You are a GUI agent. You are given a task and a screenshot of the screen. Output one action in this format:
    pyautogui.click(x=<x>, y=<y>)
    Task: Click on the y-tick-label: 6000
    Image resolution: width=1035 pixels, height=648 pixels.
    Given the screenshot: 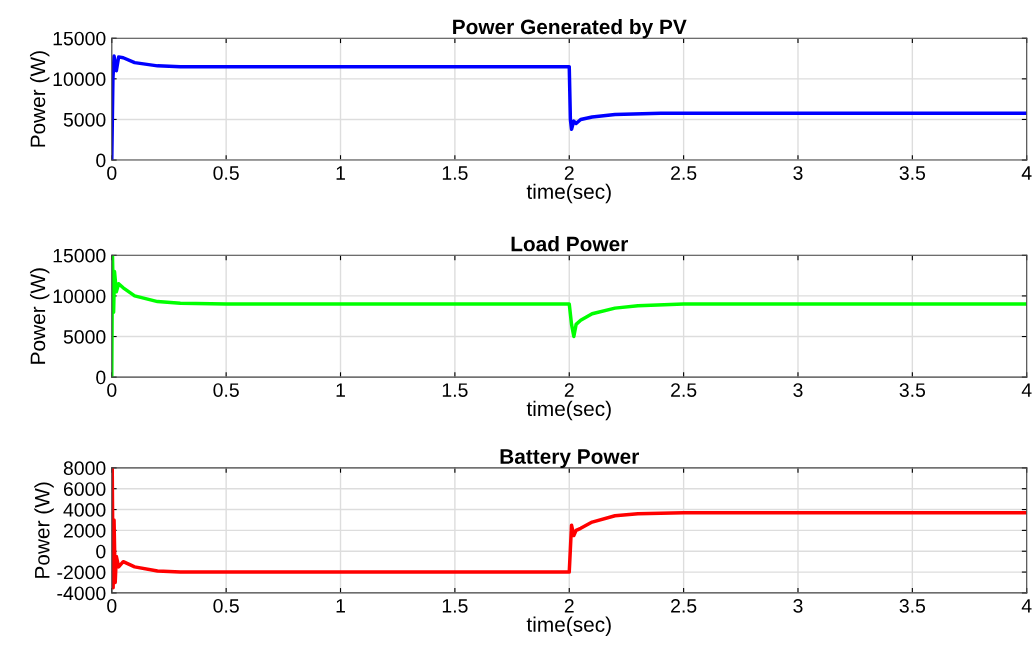 What is the action you would take?
    pyautogui.click(x=84, y=489)
    